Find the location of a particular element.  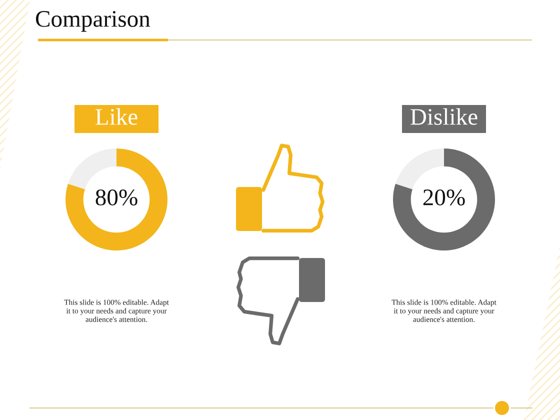

text: 80% is located at coordinates (117, 197).